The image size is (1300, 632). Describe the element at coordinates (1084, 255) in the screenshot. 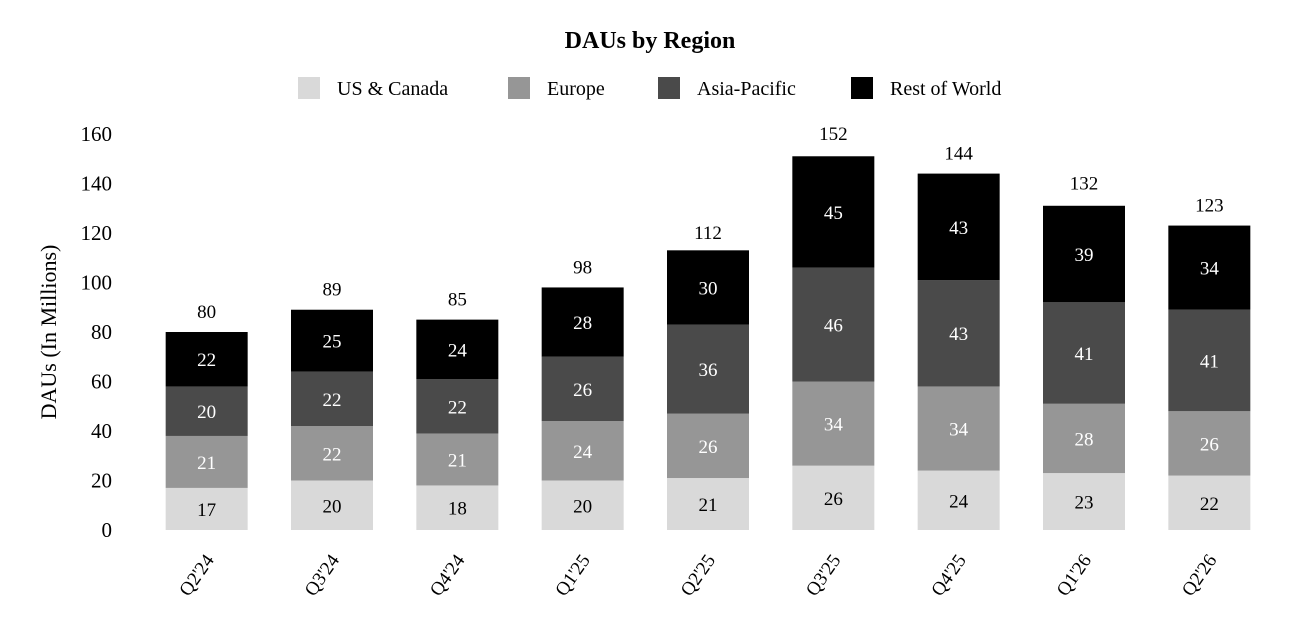

I see `data-label-rest-of-world: 39` at that location.